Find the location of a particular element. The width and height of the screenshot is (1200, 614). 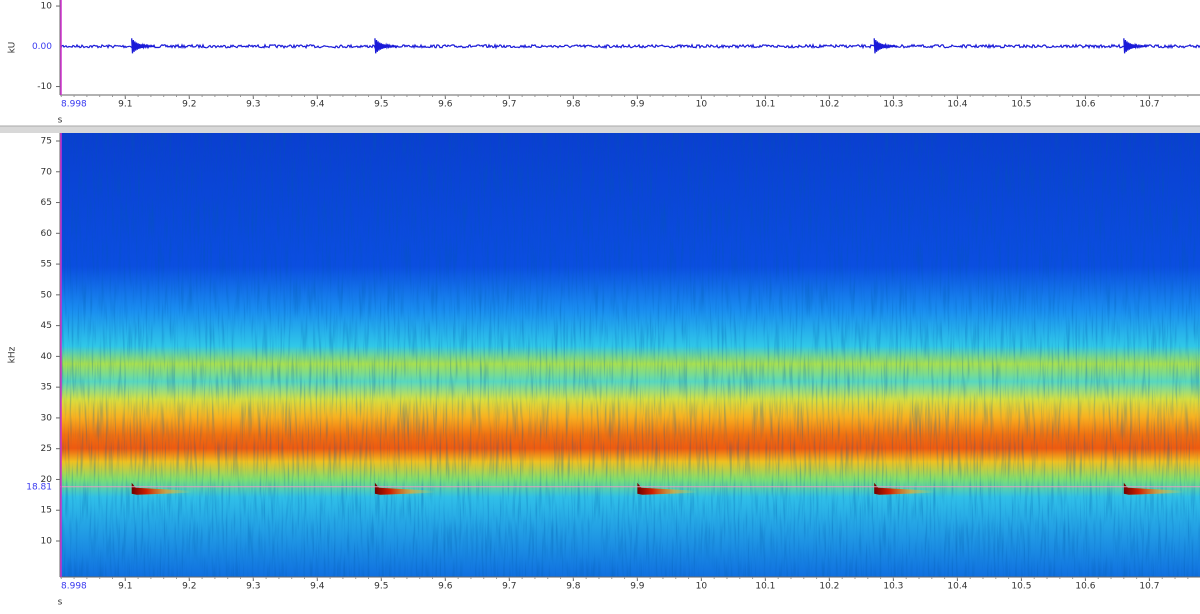

cursor-y-label: 0.00 is located at coordinates (42, 47).